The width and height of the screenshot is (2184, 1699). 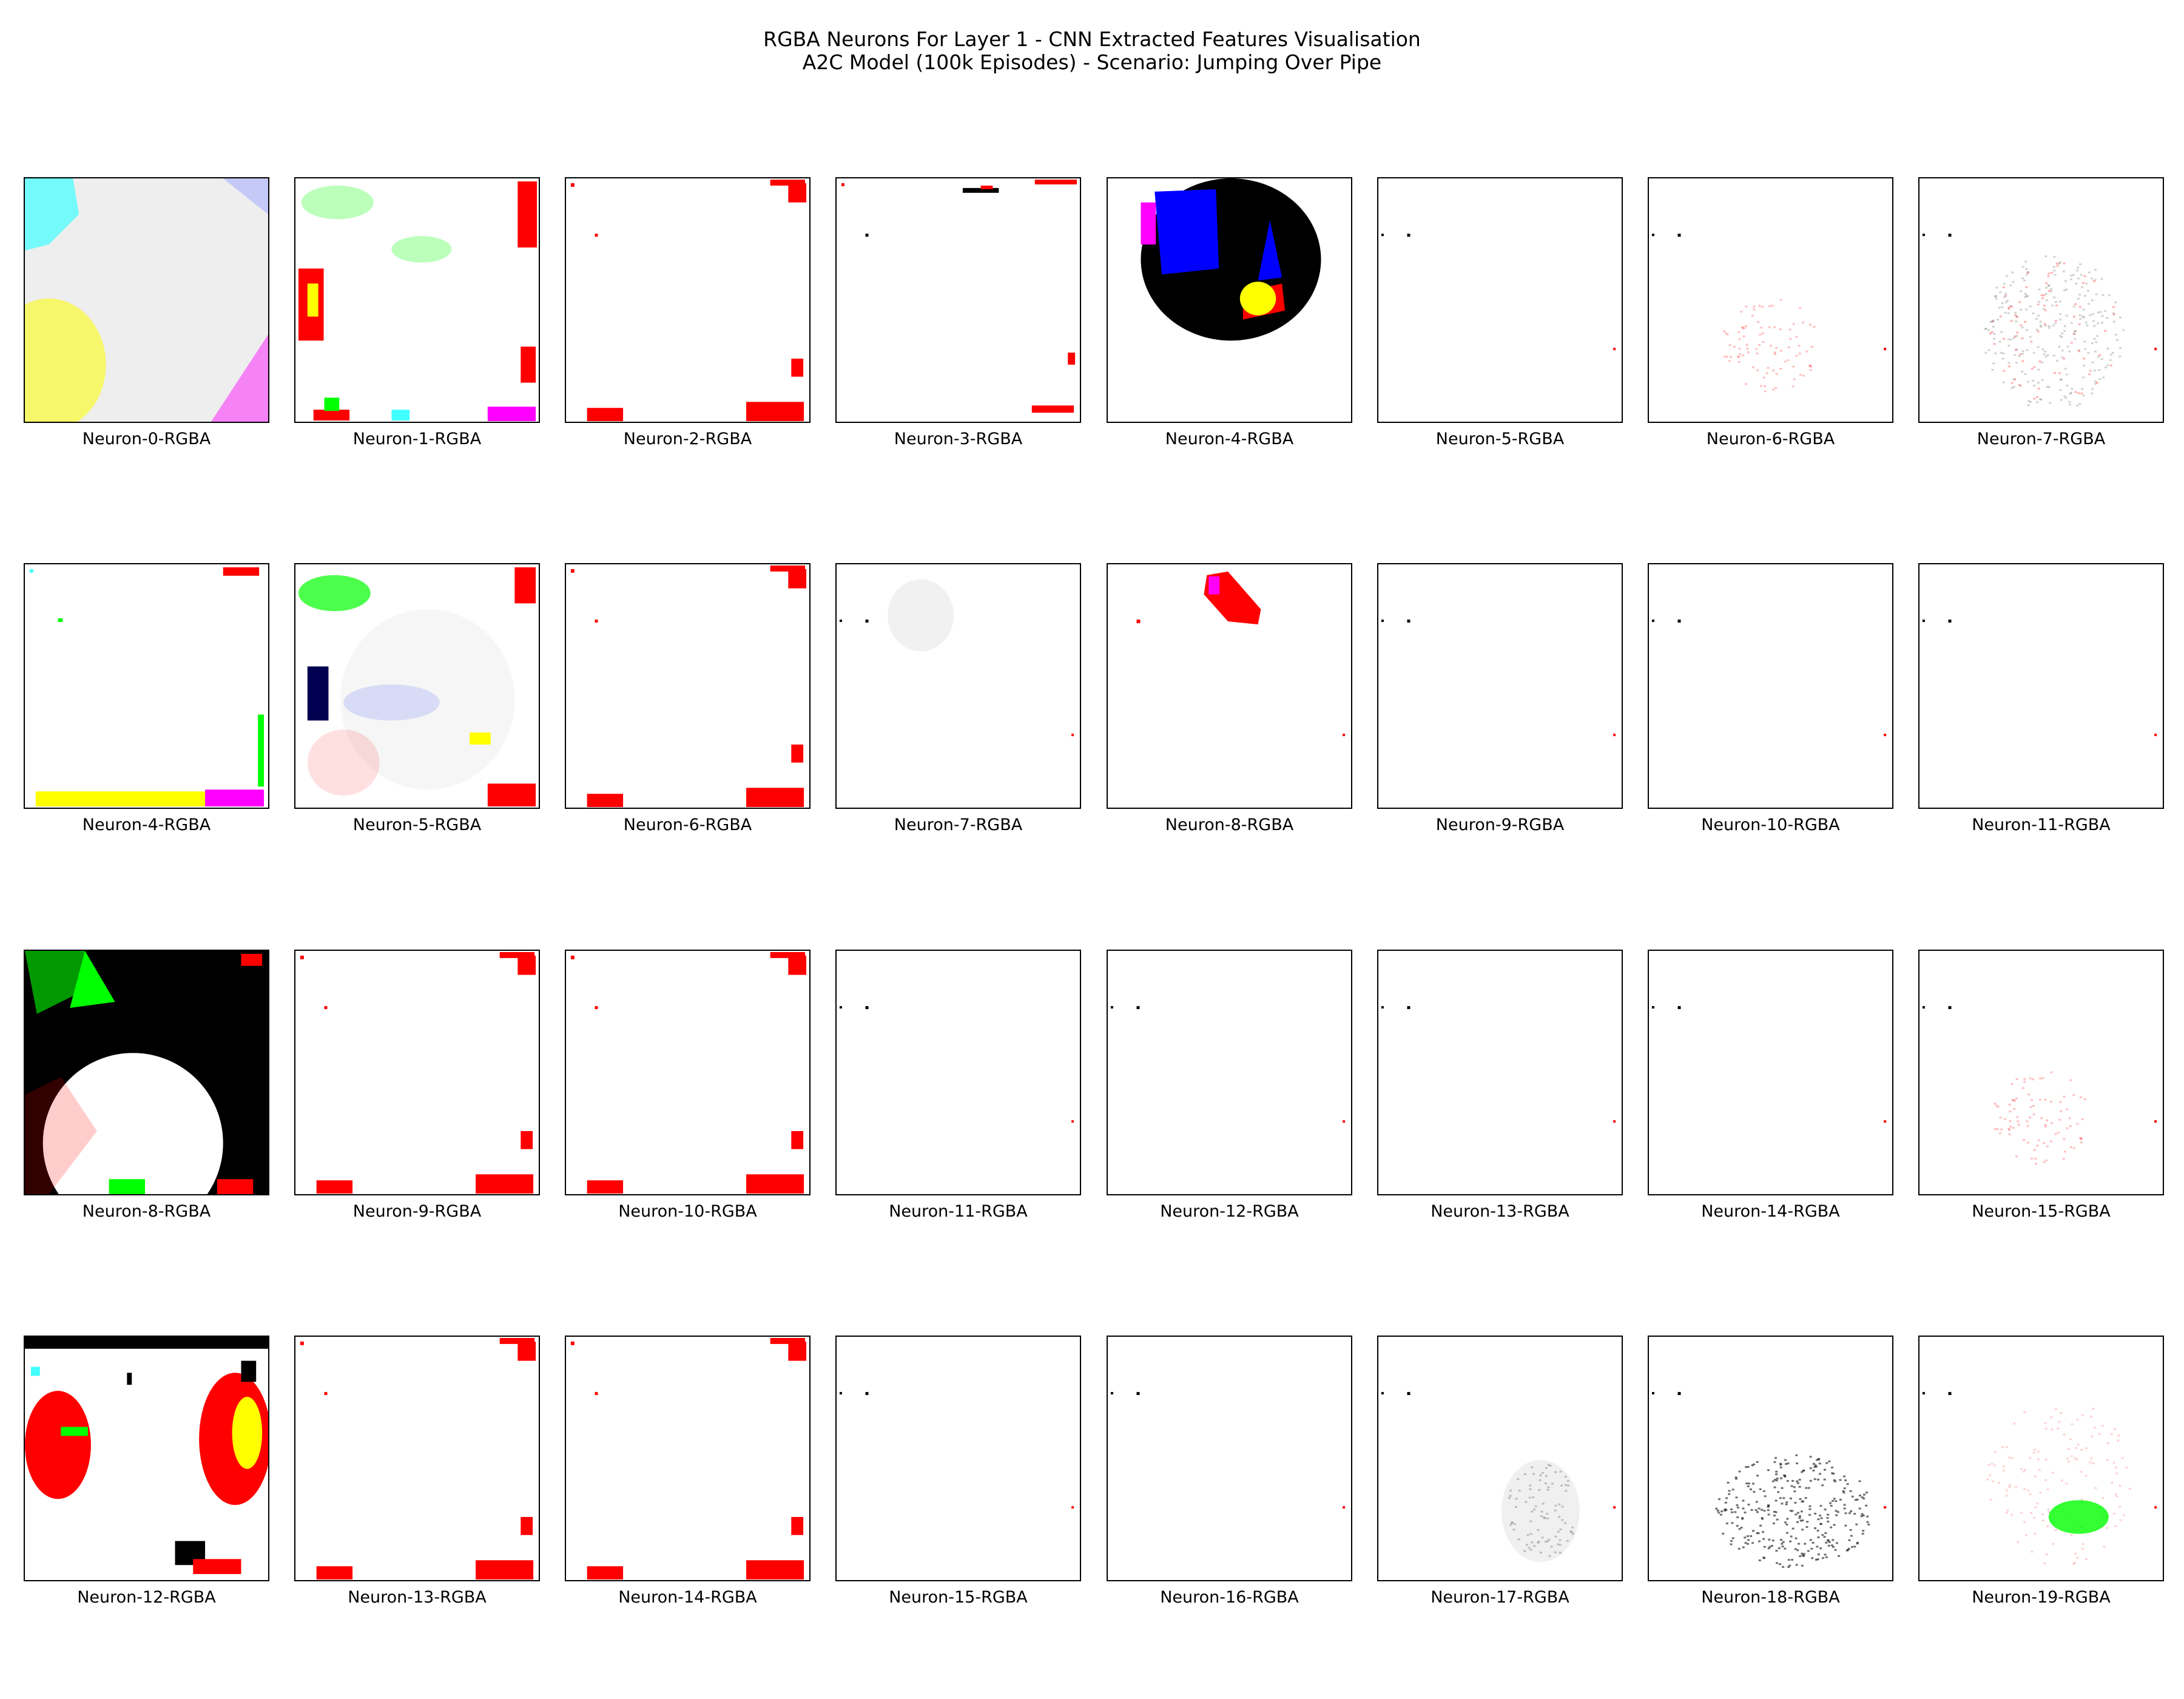 What do you see at coordinates (417, 439) in the screenshot?
I see `neuron-label: Neuron-1-RGBA` at bounding box center [417, 439].